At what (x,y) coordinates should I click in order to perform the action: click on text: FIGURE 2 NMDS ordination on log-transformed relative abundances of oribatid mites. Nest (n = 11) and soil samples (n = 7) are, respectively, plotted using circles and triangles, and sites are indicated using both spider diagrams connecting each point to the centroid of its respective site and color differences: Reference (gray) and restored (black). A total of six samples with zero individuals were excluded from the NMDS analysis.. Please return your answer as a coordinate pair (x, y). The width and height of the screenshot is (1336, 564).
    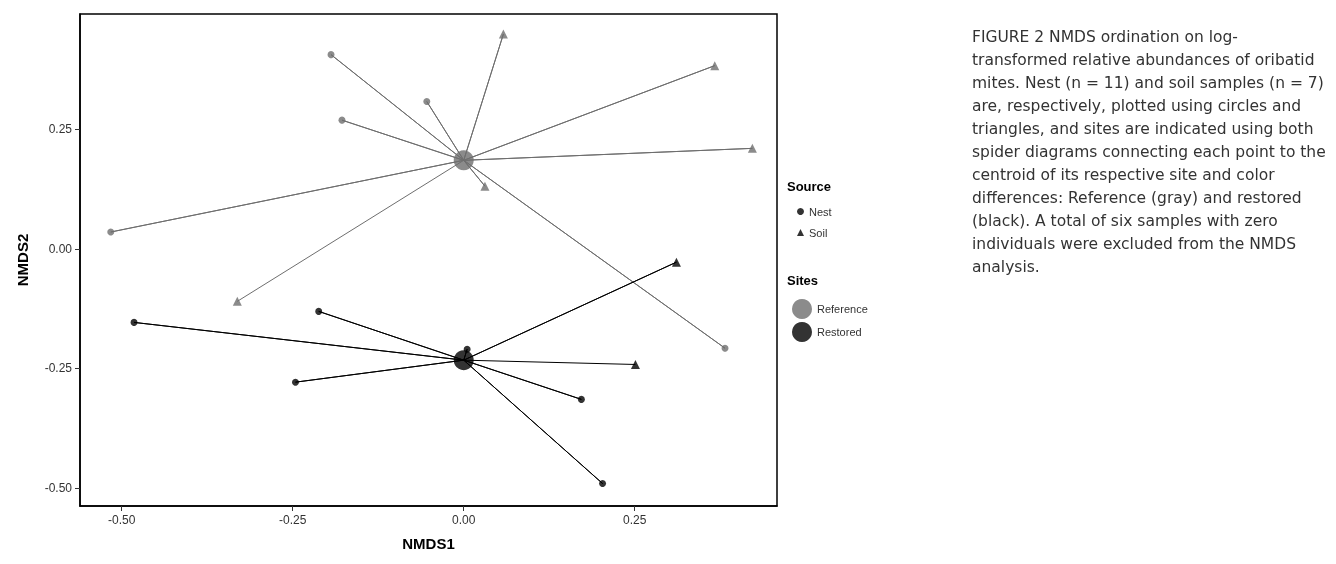
    Looking at the image, I should click on (1149, 152).